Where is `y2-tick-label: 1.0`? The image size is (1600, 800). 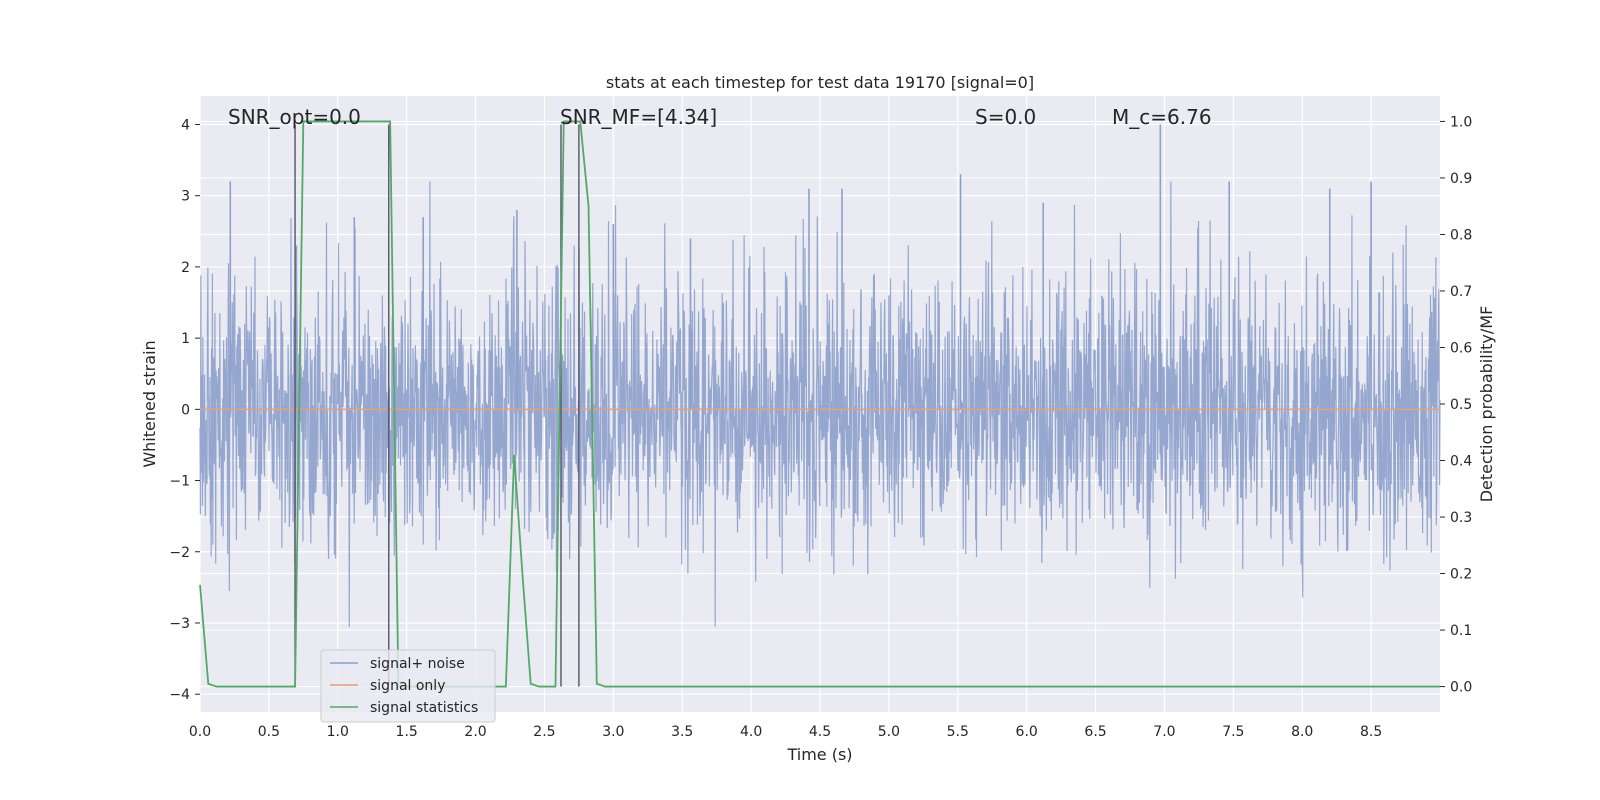
y2-tick-label: 1.0 is located at coordinates (1461, 122).